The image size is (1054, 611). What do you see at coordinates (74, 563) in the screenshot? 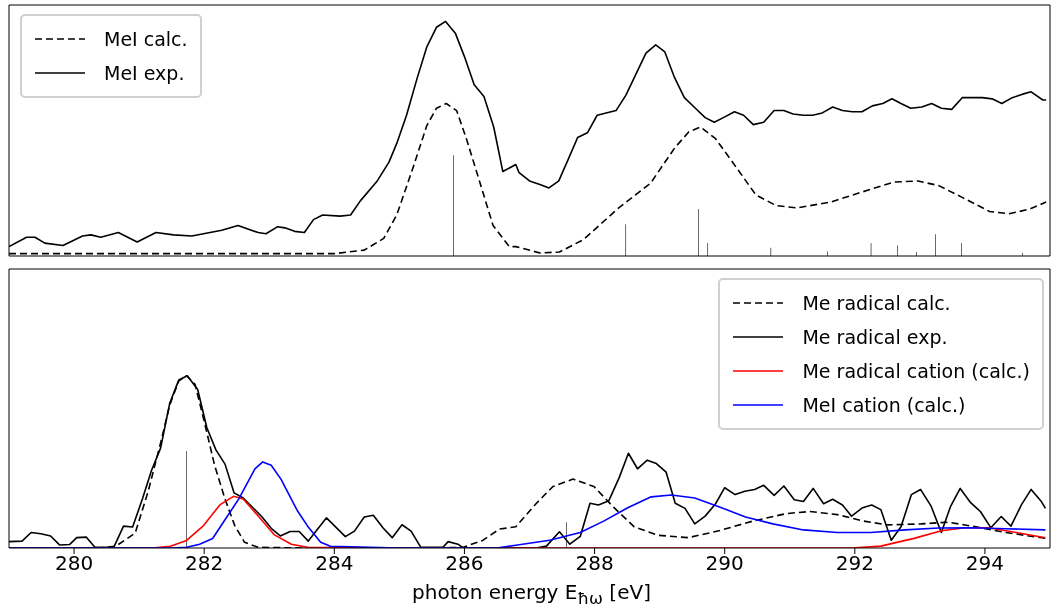
I see `x-tick-label: 280` at bounding box center [74, 563].